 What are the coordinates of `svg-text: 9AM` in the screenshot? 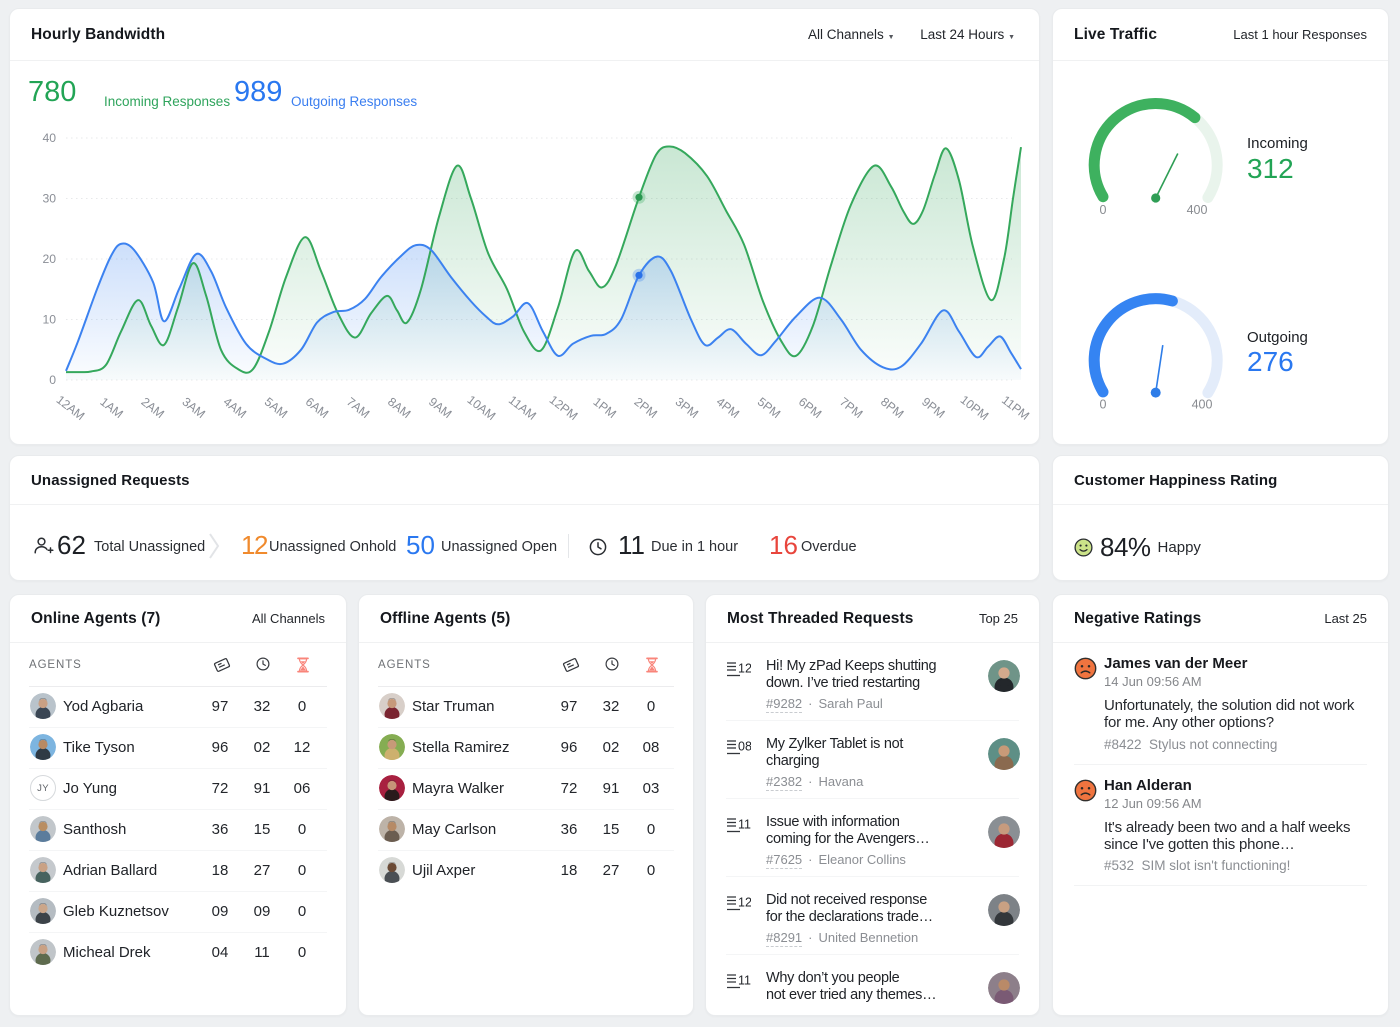 It's located at (440, 408).